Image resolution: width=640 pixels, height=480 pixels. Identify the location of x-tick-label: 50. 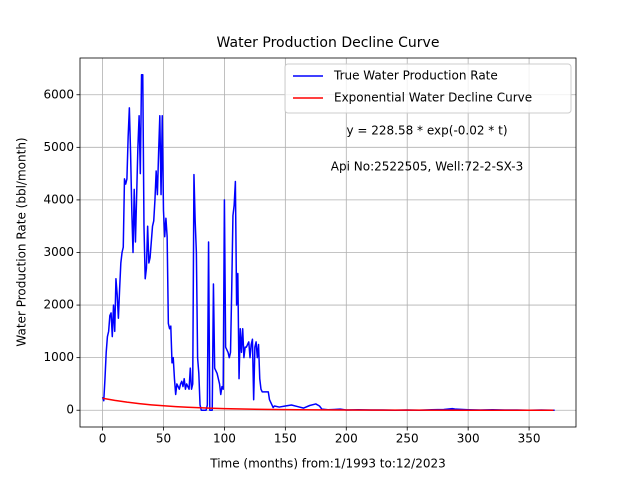
(163, 439).